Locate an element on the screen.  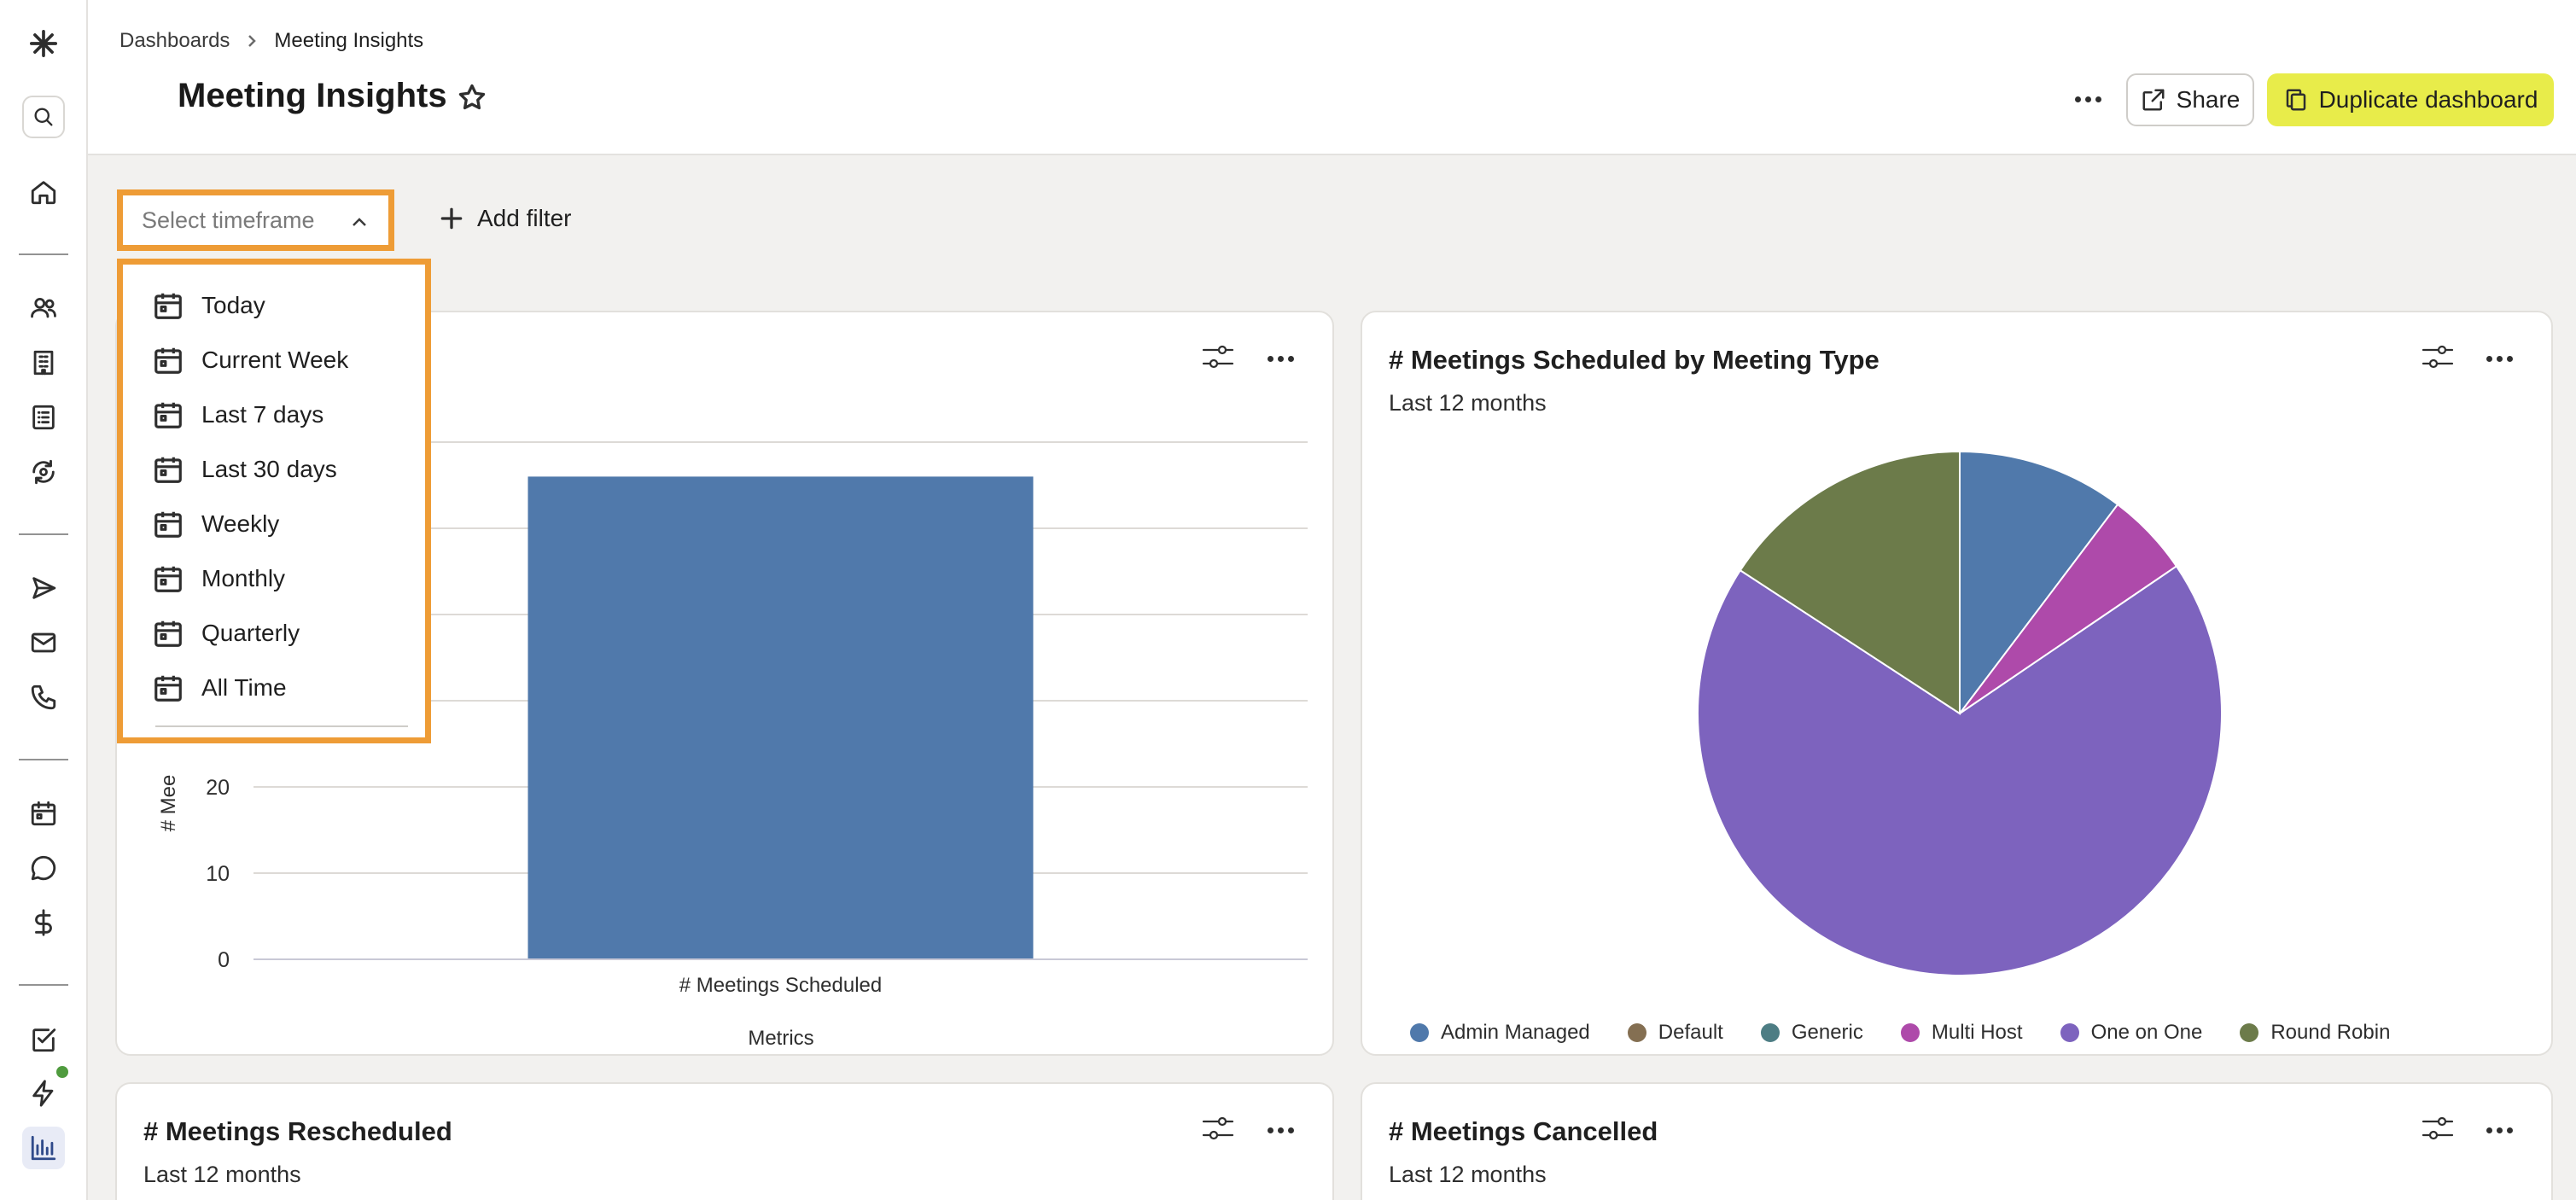
timeframe-option: Today is located at coordinates (208, 305).